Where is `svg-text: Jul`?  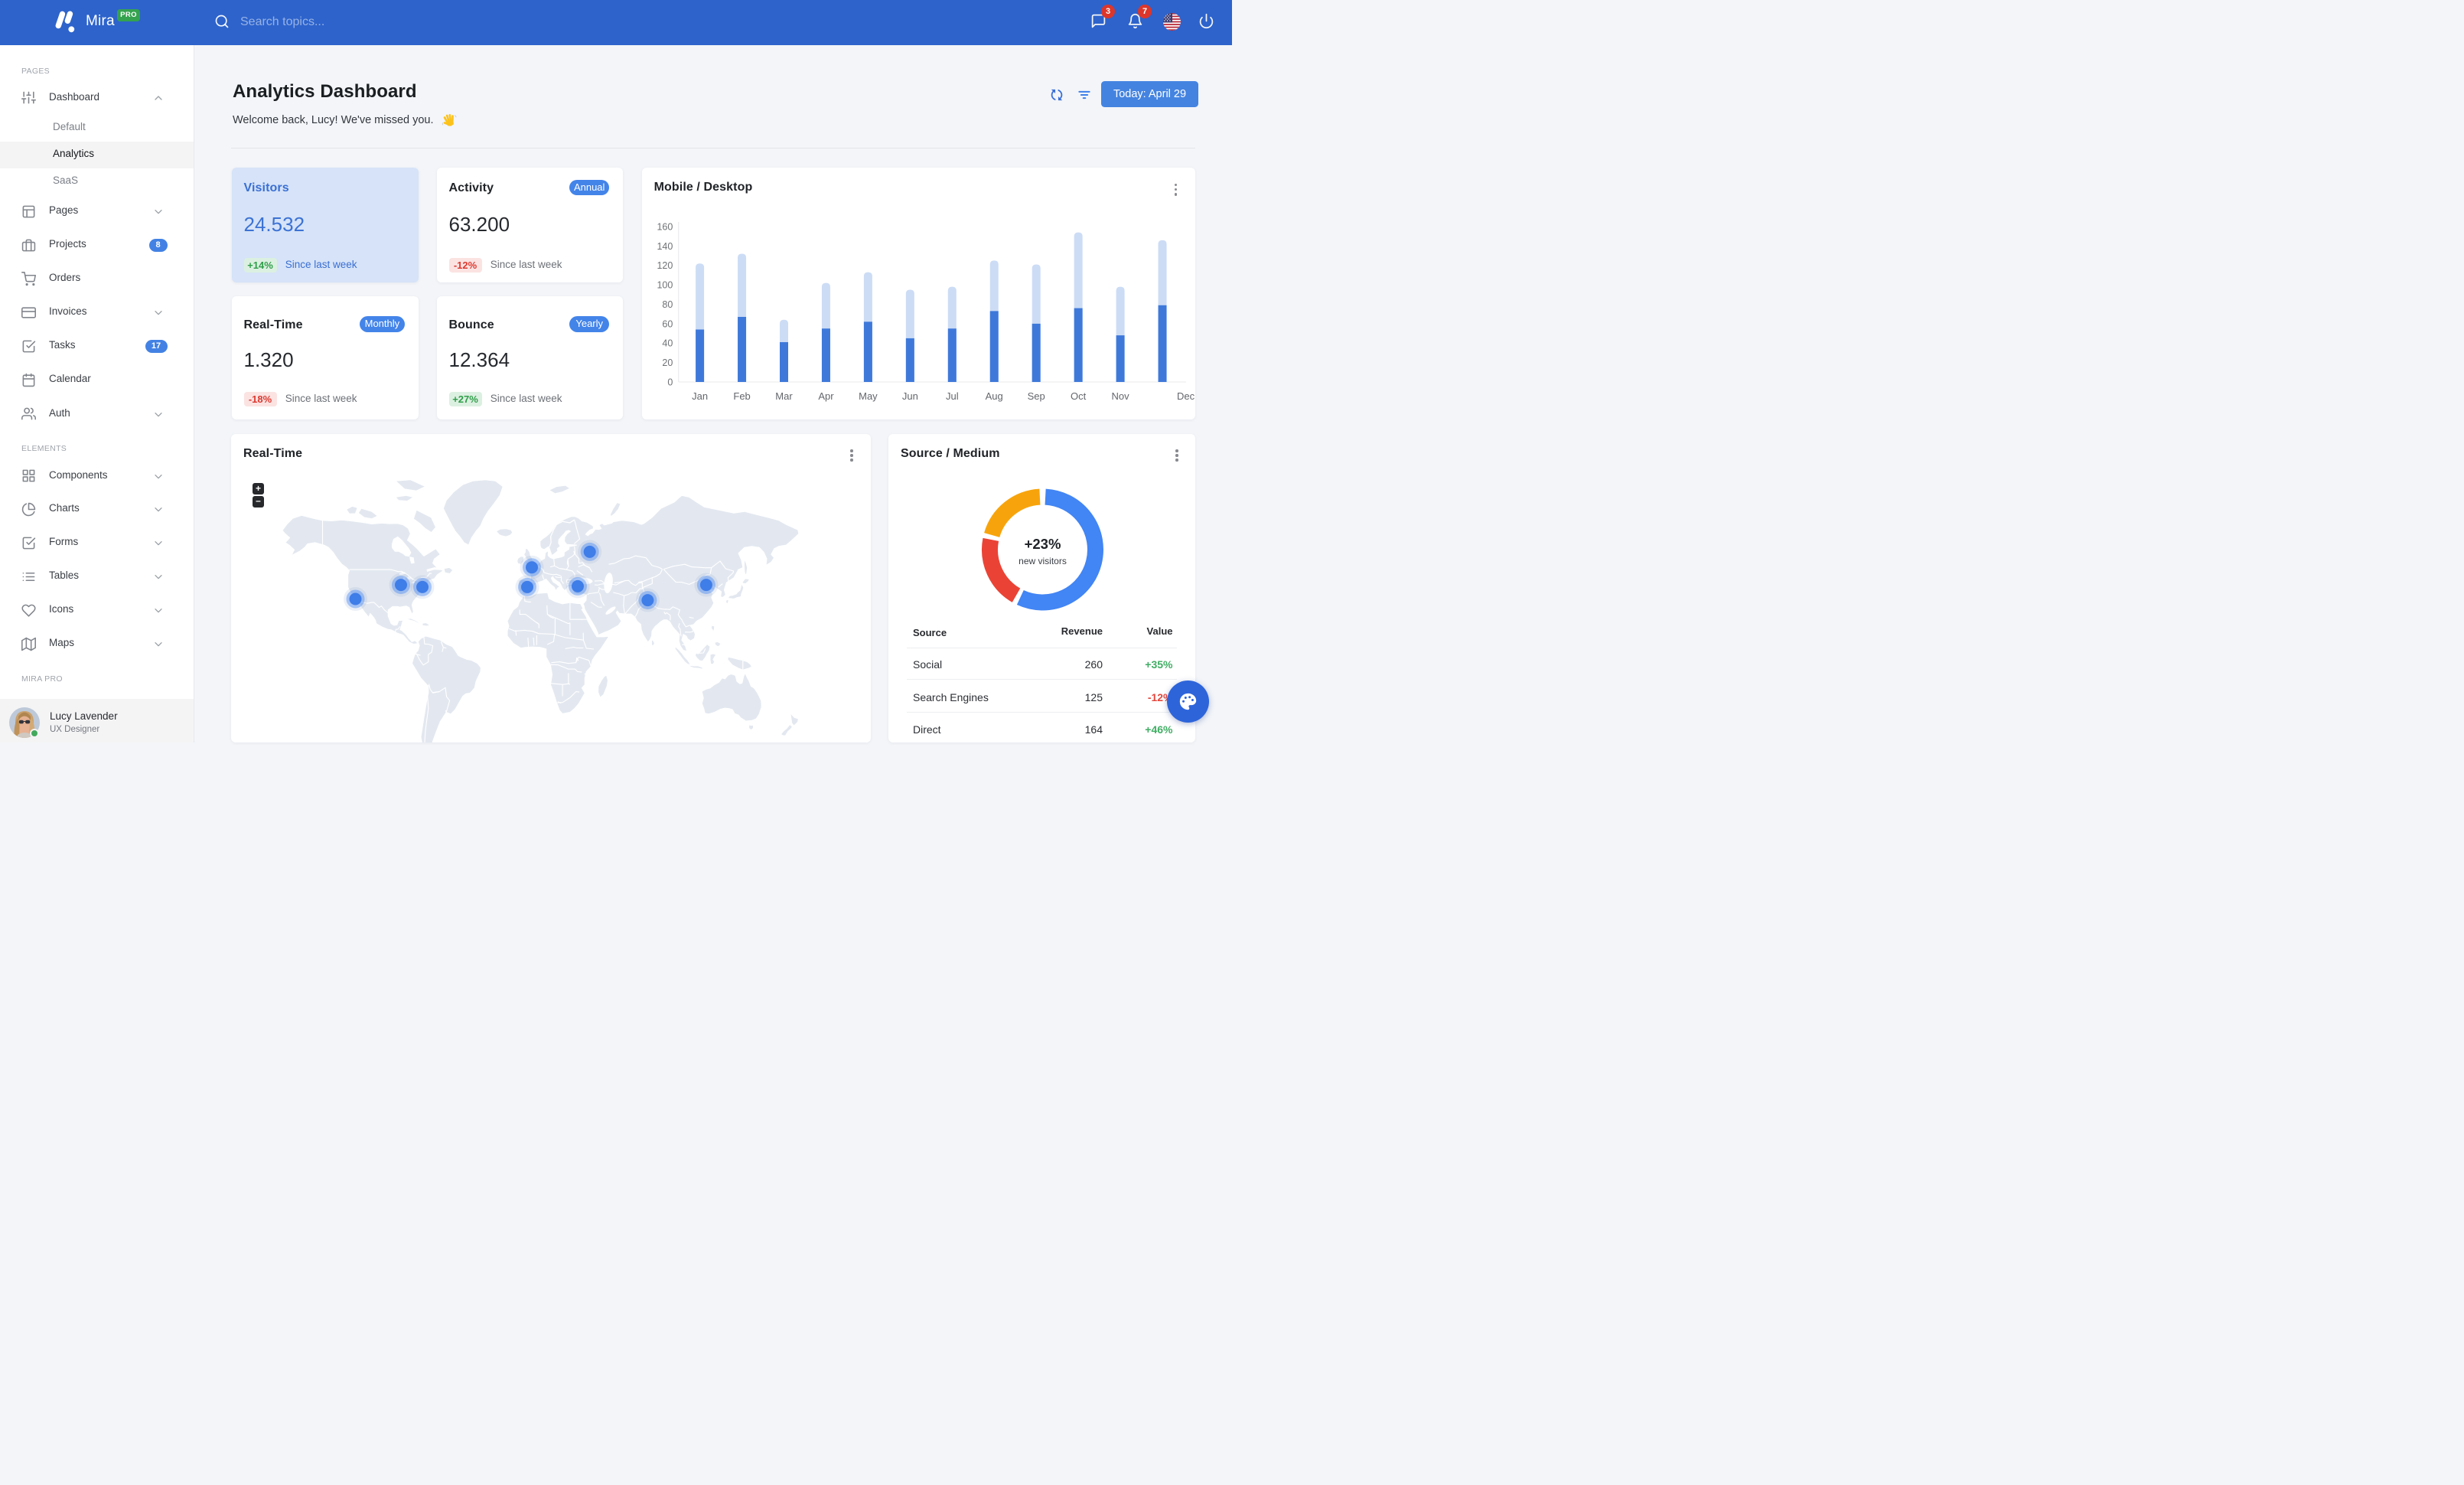 svg-text: Jul is located at coordinates (953, 396).